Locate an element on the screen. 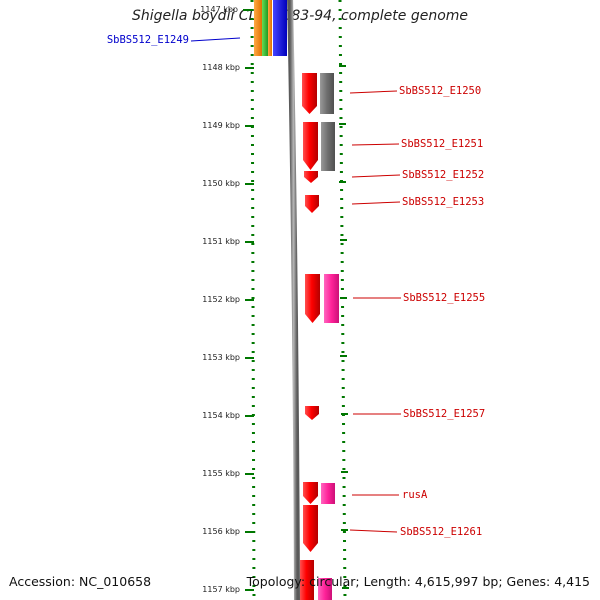 This screenshot has width=600, height=600. genome-backbone is located at coordinates (293, 300).